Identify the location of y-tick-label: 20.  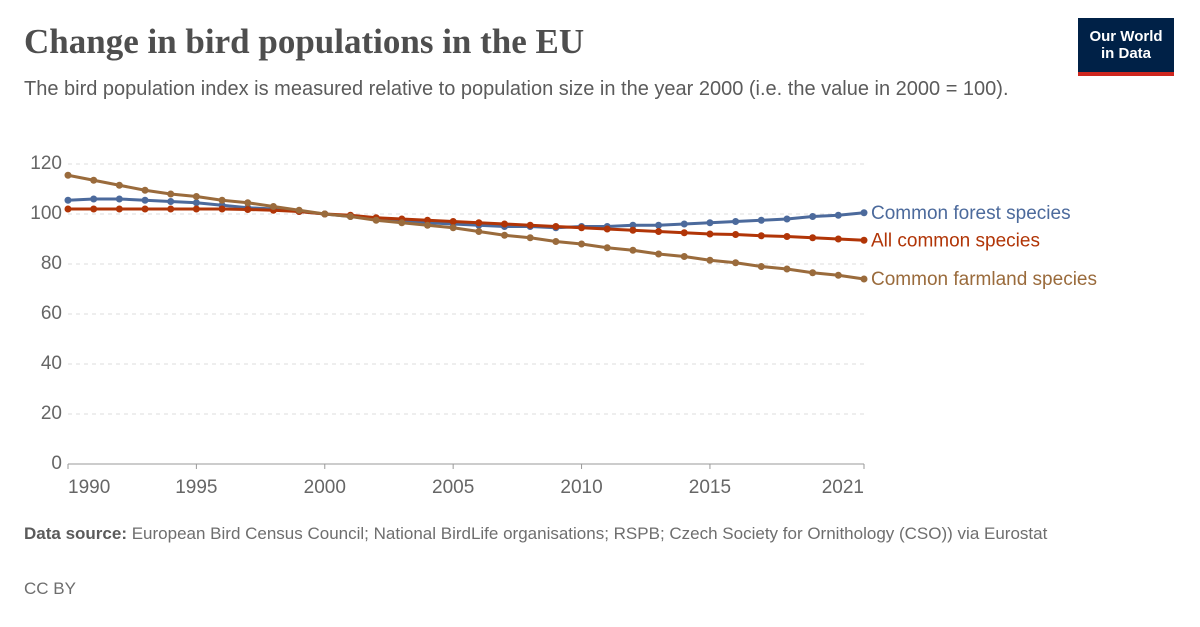
(51, 413).